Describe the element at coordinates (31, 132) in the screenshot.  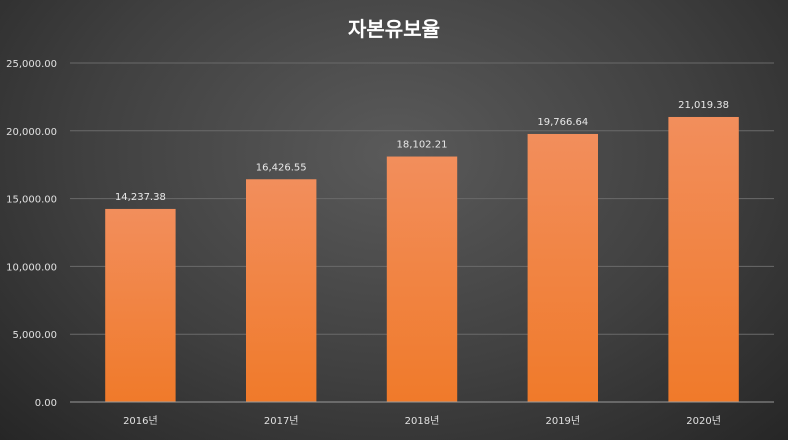
I see `y-tick-label: 20,000.00` at that location.